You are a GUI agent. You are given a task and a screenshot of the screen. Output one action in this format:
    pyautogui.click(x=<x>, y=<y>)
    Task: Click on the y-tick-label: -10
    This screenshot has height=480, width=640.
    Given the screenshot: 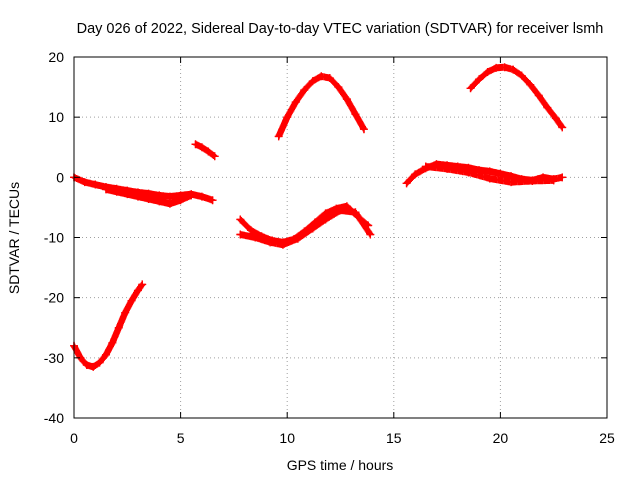 What is the action you would take?
    pyautogui.click(x=54, y=238)
    